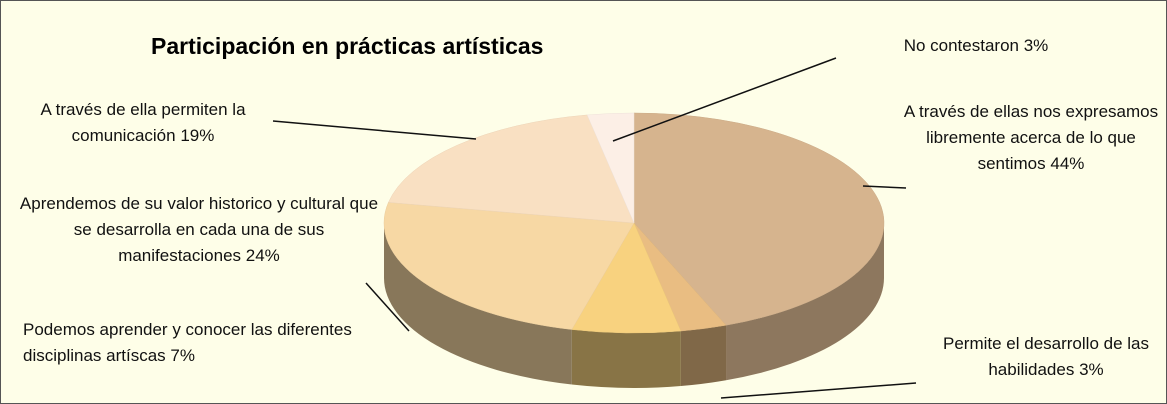 The height and width of the screenshot is (404, 1167). Describe the element at coordinates (347, 46) in the screenshot. I see `chart-title: Participación en prácticas artísticas` at that location.